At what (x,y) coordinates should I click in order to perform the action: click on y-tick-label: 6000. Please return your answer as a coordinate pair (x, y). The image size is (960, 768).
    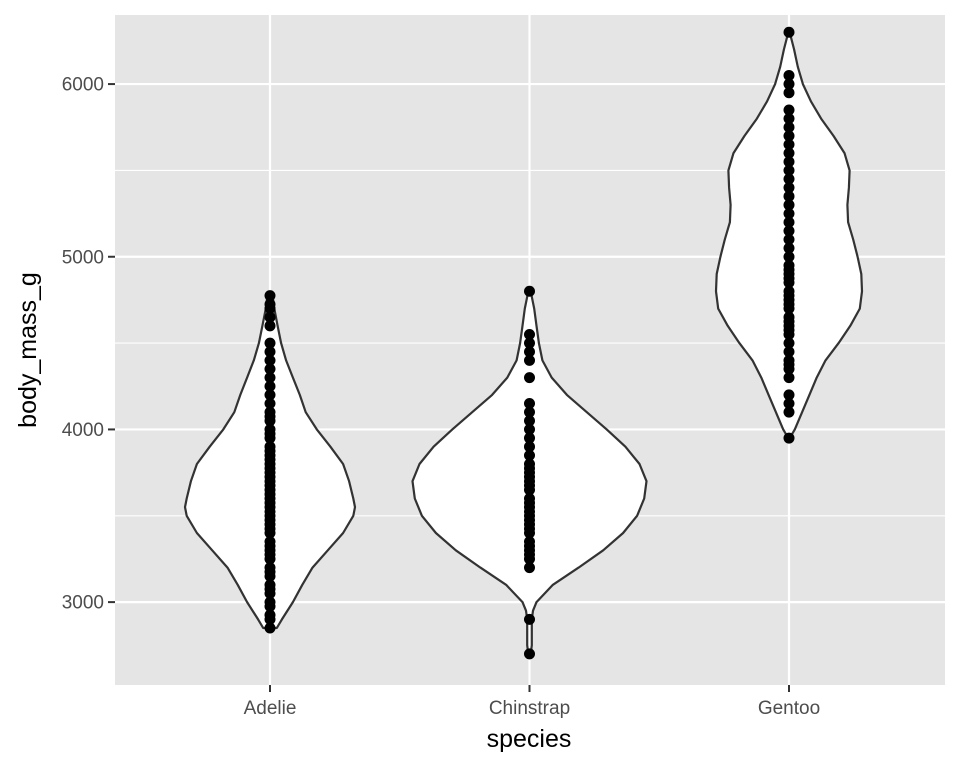
    Looking at the image, I should click on (83, 85).